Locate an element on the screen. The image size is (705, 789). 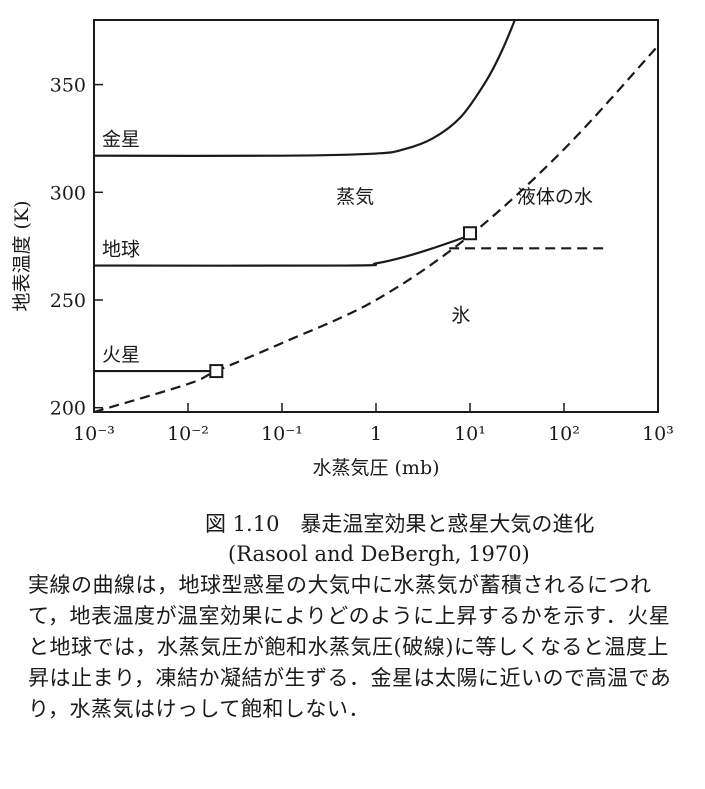
figure-caption-source: (Rasool and DeBergh, 1970) is located at coordinates (379, 554).